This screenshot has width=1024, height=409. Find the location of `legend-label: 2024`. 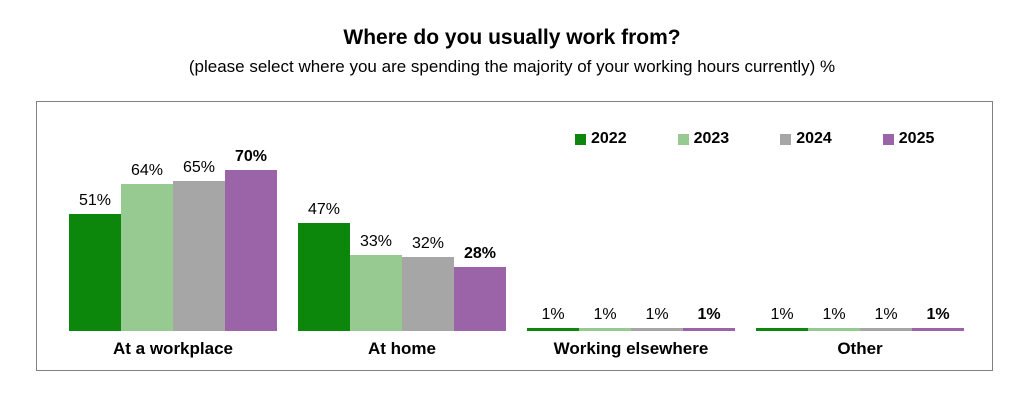

legend-label: 2024 is located at coordinates (814, 138).